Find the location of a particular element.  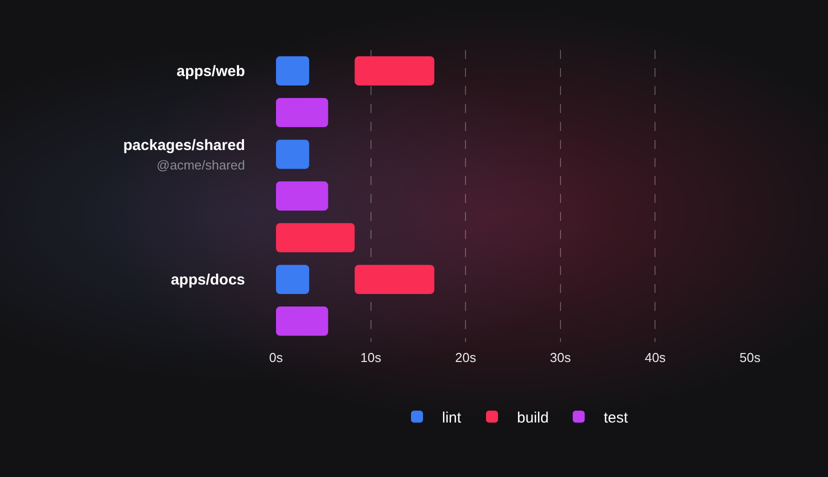

legend-label: build is located at coordinates (533, 418).